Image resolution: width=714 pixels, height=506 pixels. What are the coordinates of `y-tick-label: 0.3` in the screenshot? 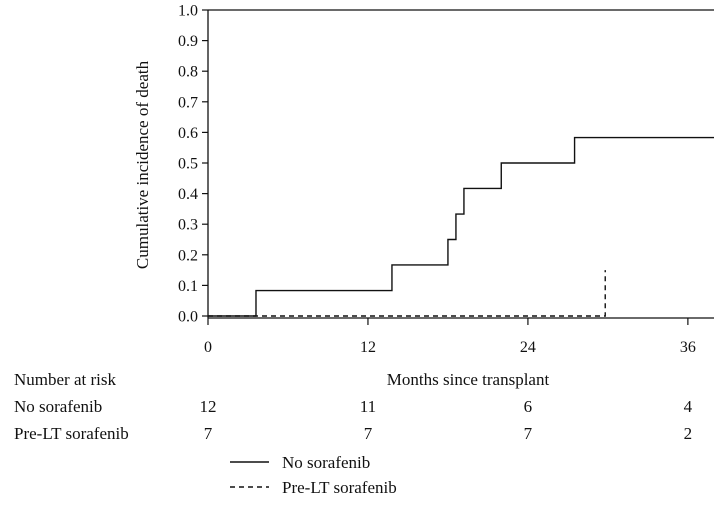 It's located at (188, 225).